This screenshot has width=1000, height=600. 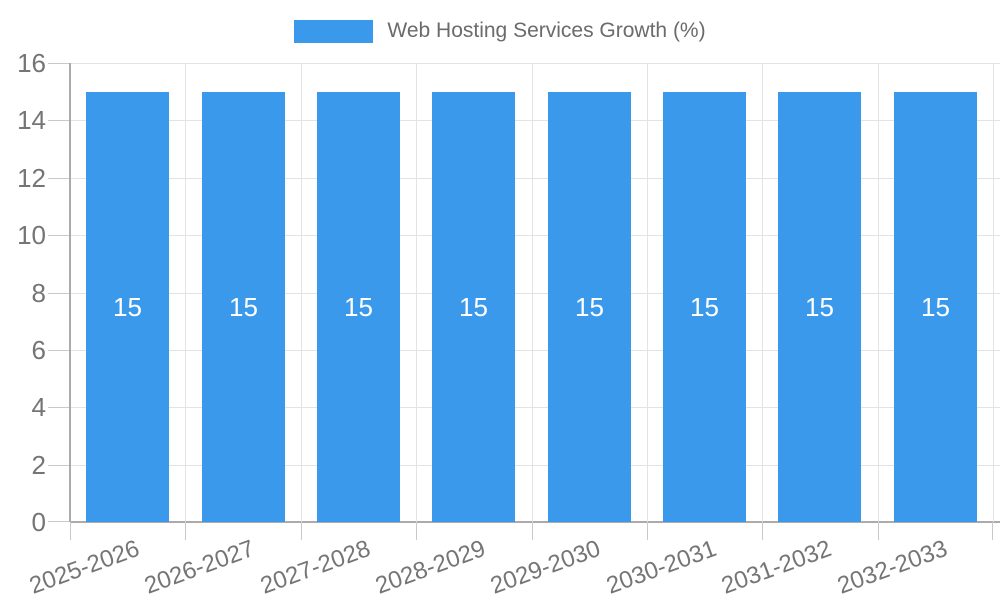 I want to click on x-axis-line, so click(x=535, y=522).